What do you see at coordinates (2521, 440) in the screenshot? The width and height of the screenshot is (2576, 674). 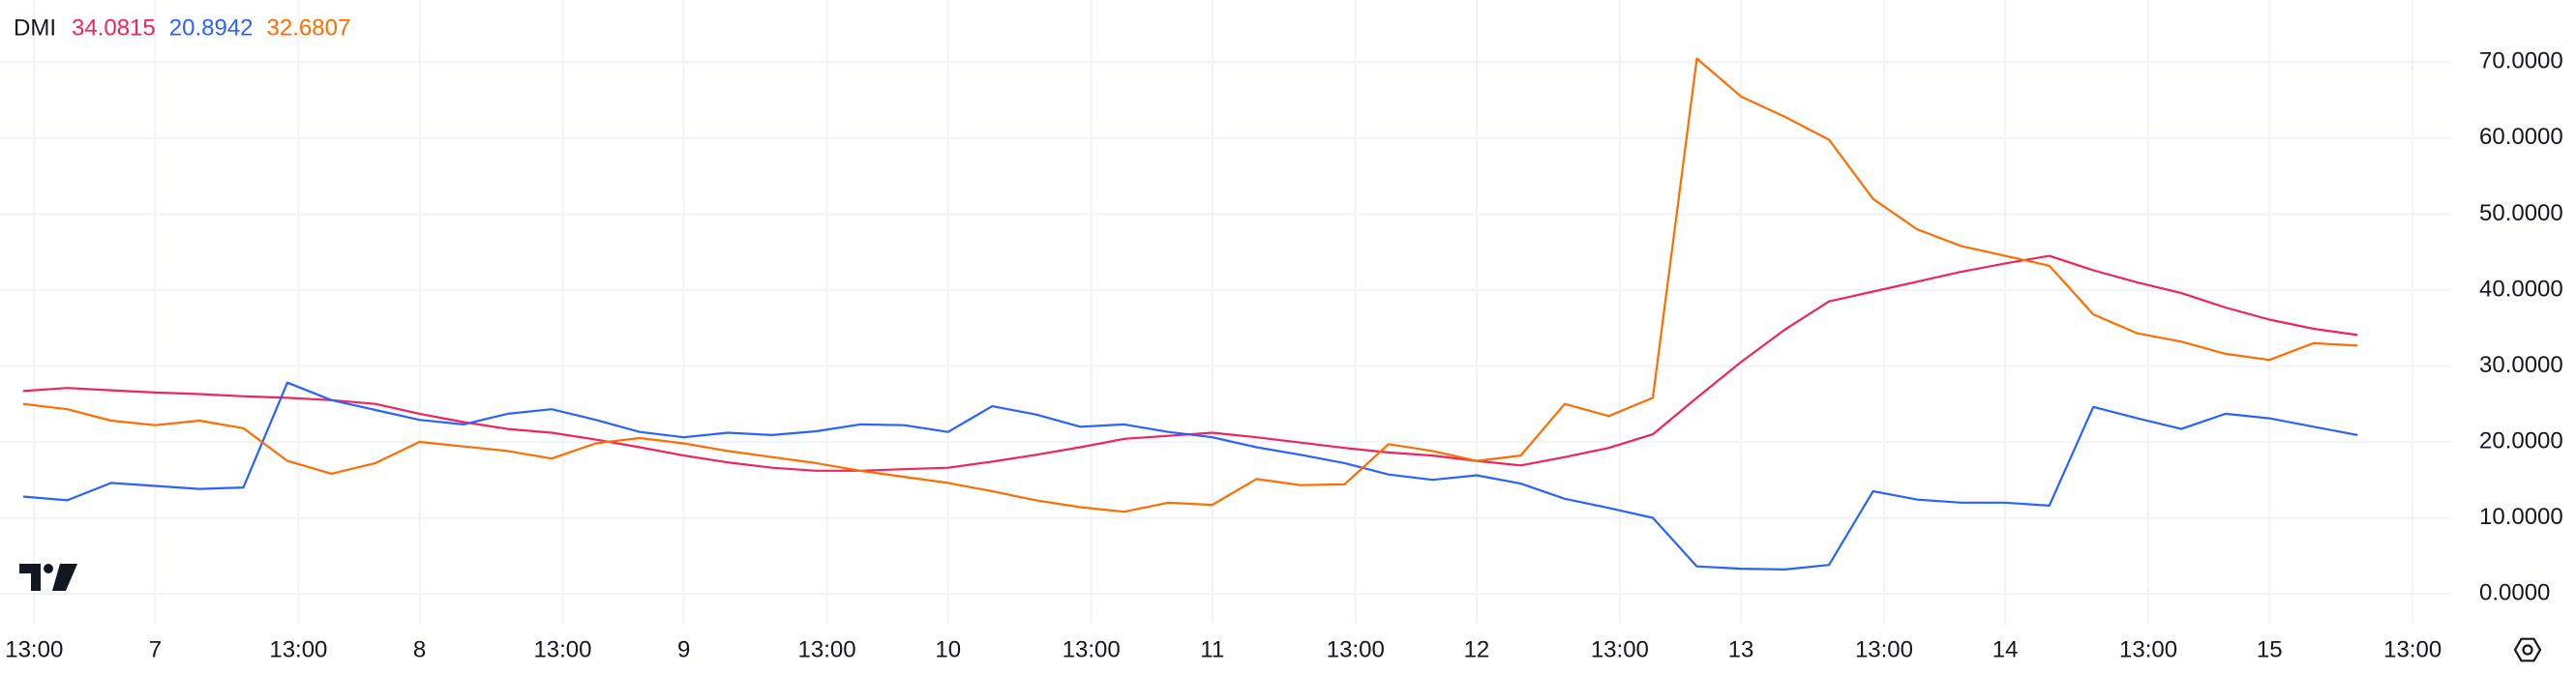 I see `y-tick-label: 20.0000` at bounding box center [2521, 440].